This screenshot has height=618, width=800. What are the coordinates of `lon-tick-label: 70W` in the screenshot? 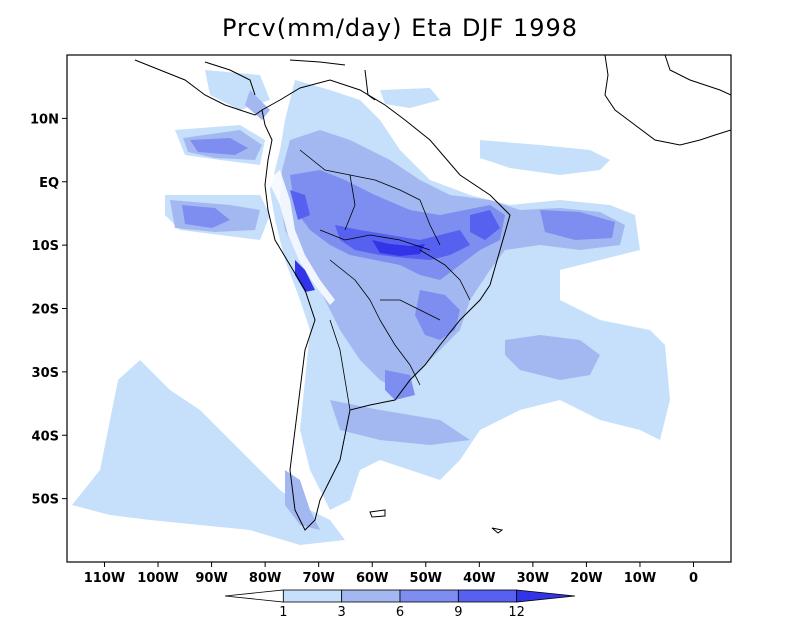 It's located at (318, 578).